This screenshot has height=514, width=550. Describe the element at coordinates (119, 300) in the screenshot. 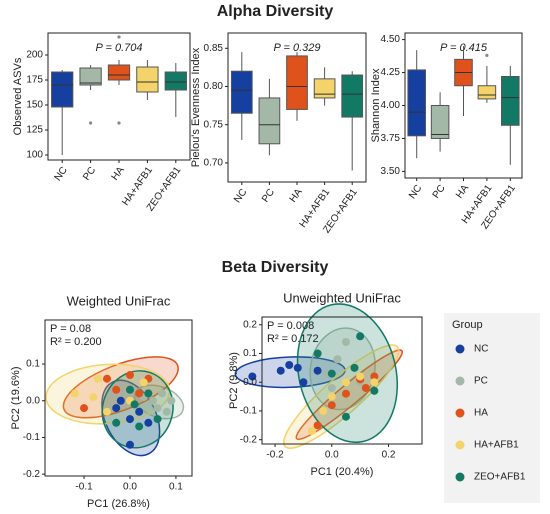

I see `chart-title: Weighted UniFrac` at that location.